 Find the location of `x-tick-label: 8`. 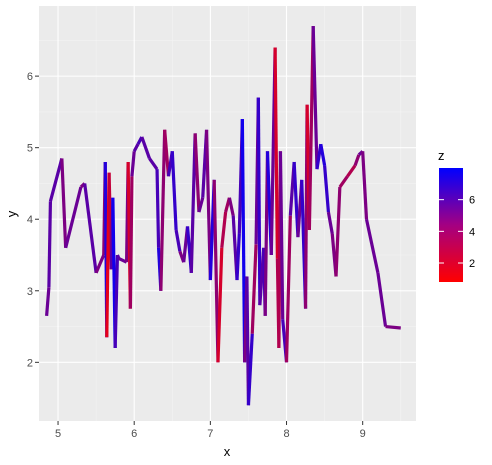

x-tick-label: 8 is located at coordinates (286, 434).